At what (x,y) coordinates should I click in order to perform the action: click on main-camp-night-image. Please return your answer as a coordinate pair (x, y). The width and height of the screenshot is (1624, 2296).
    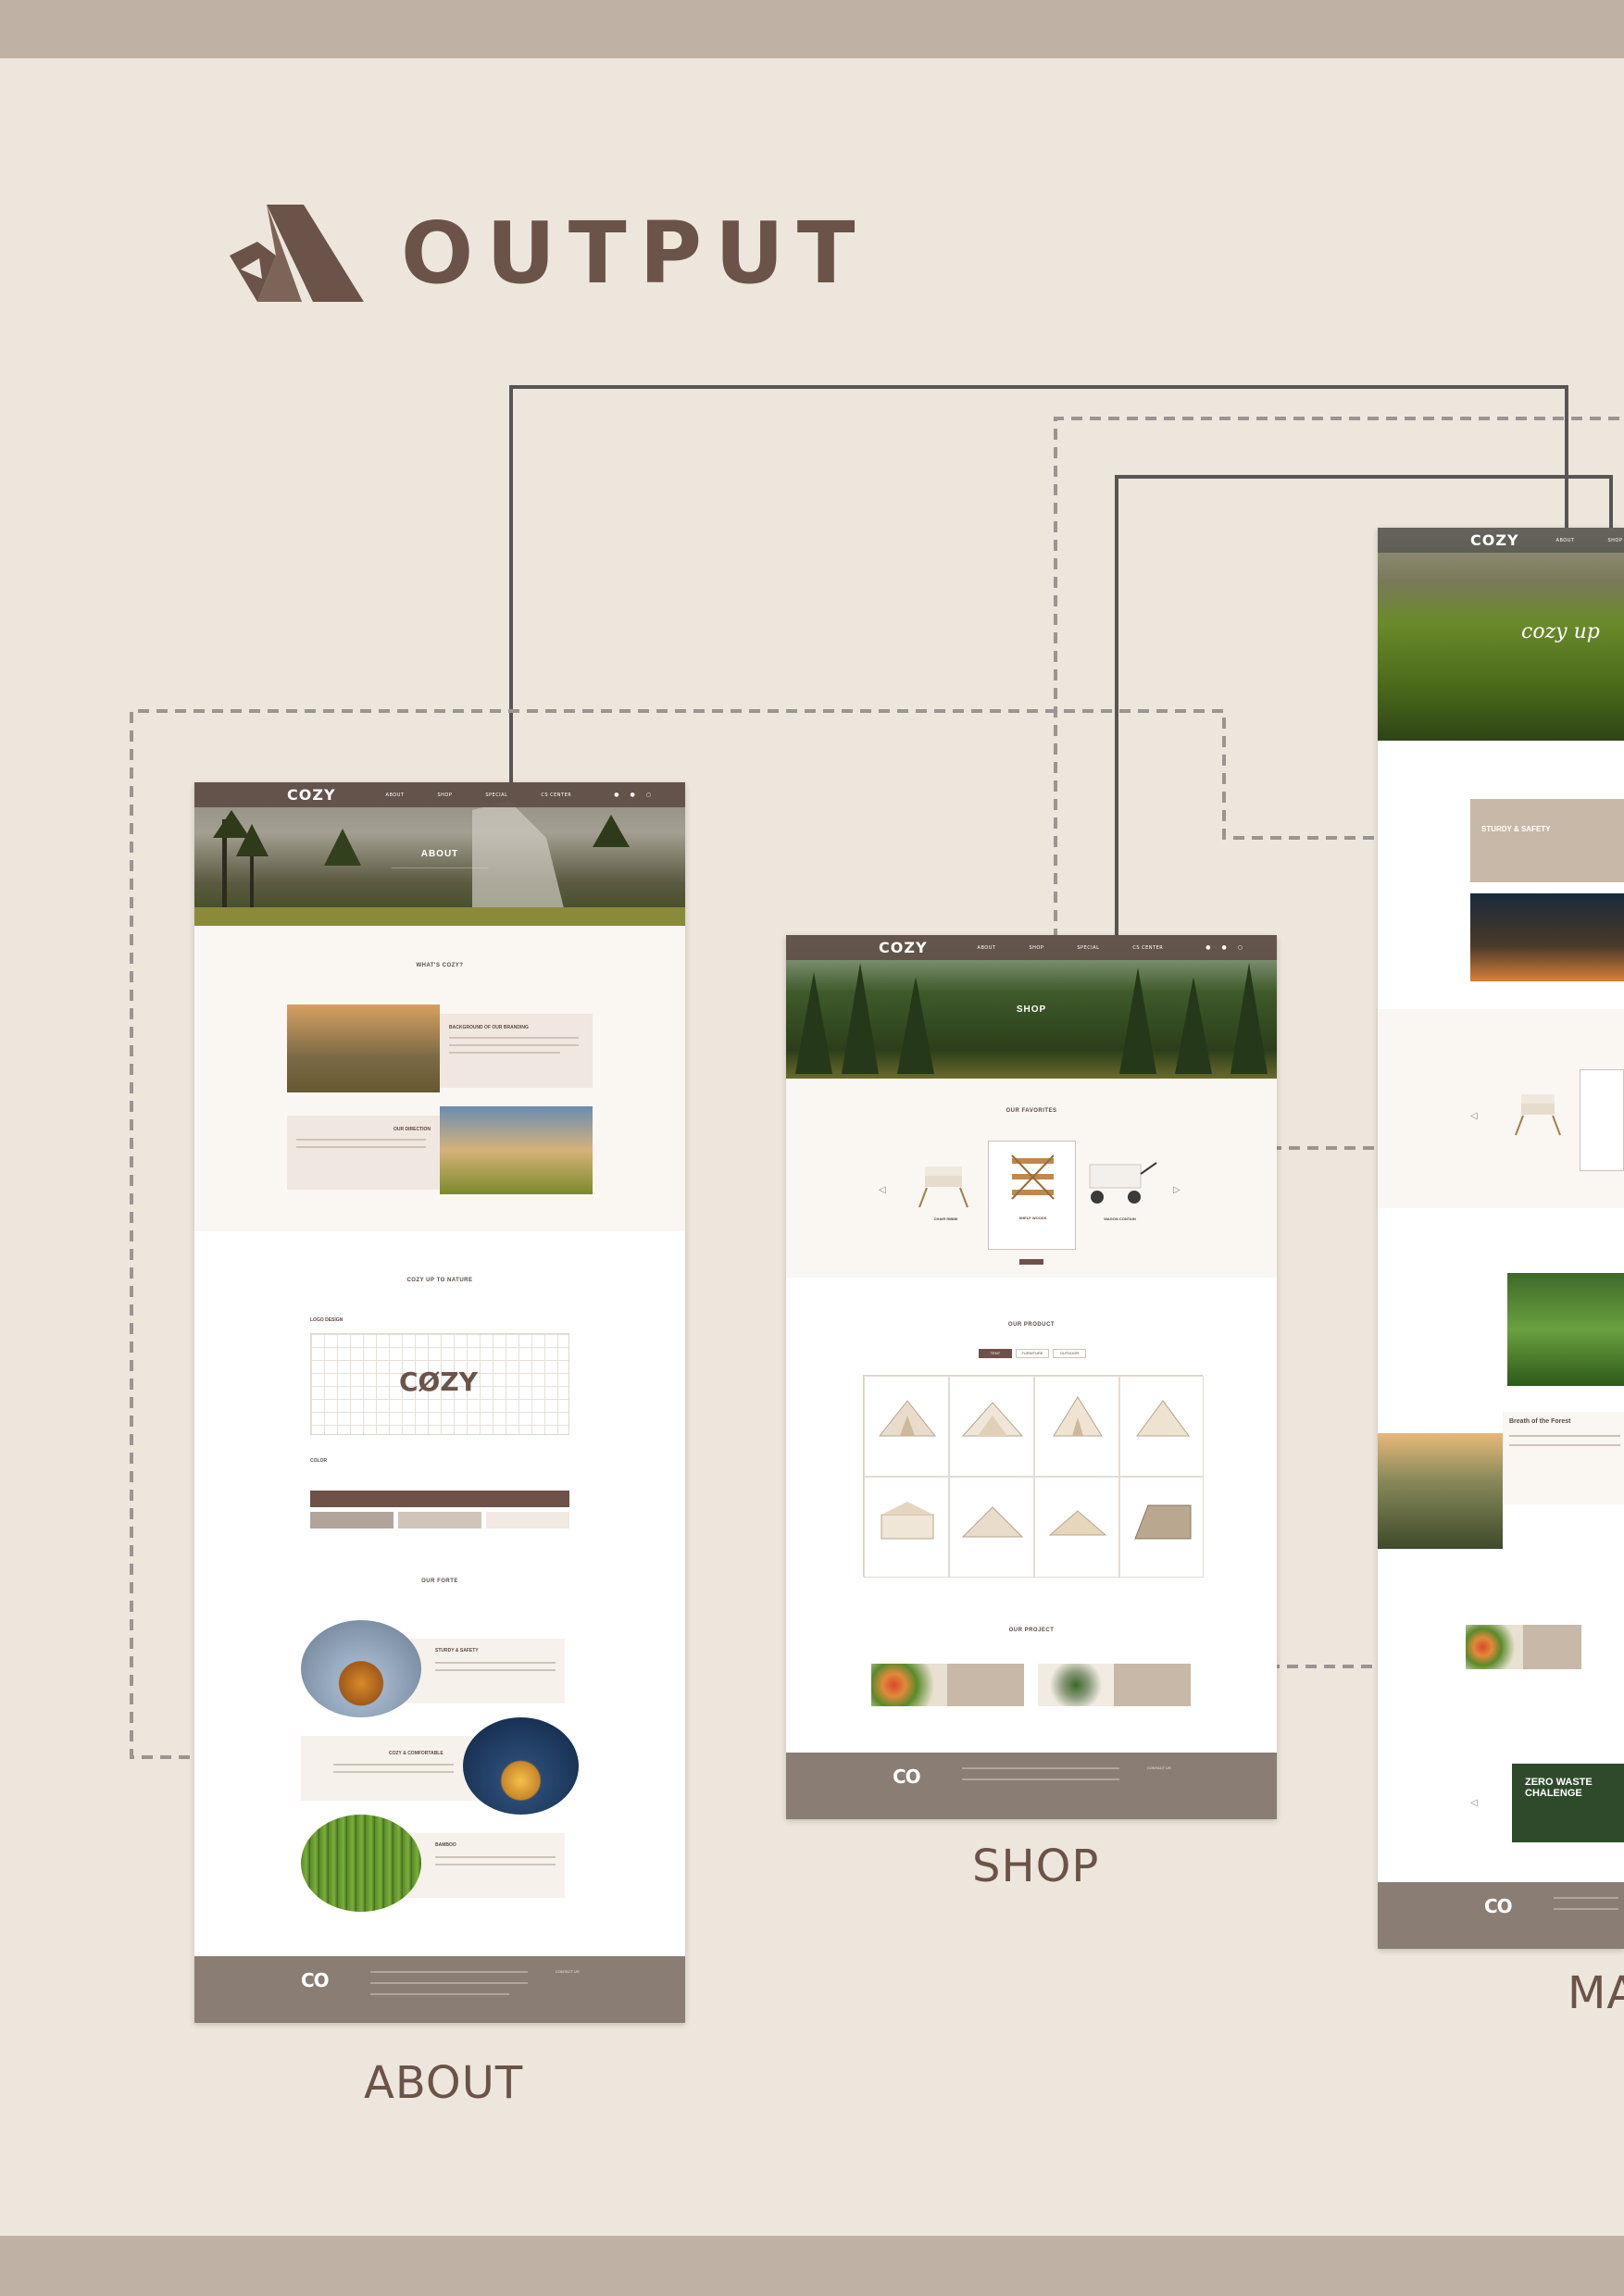
    Looking at the image, I should click on (1547, 937).